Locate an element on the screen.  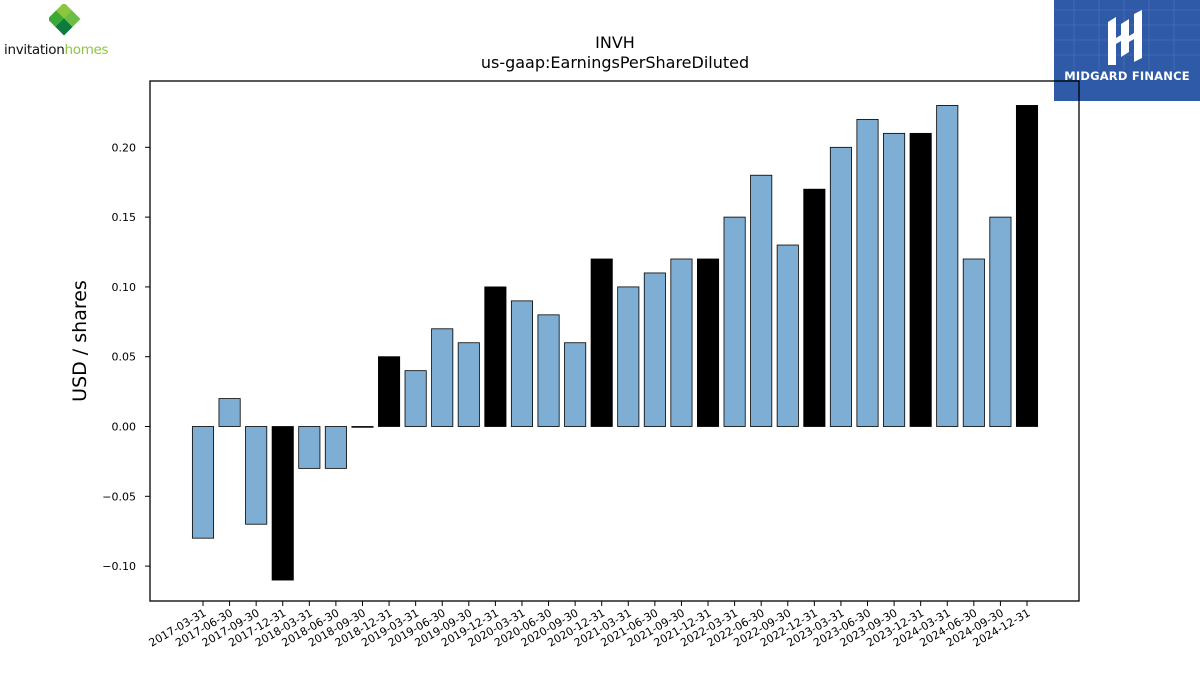
invitation-homes-wordmark: invitationhomes is located at coordinates (56, 50).